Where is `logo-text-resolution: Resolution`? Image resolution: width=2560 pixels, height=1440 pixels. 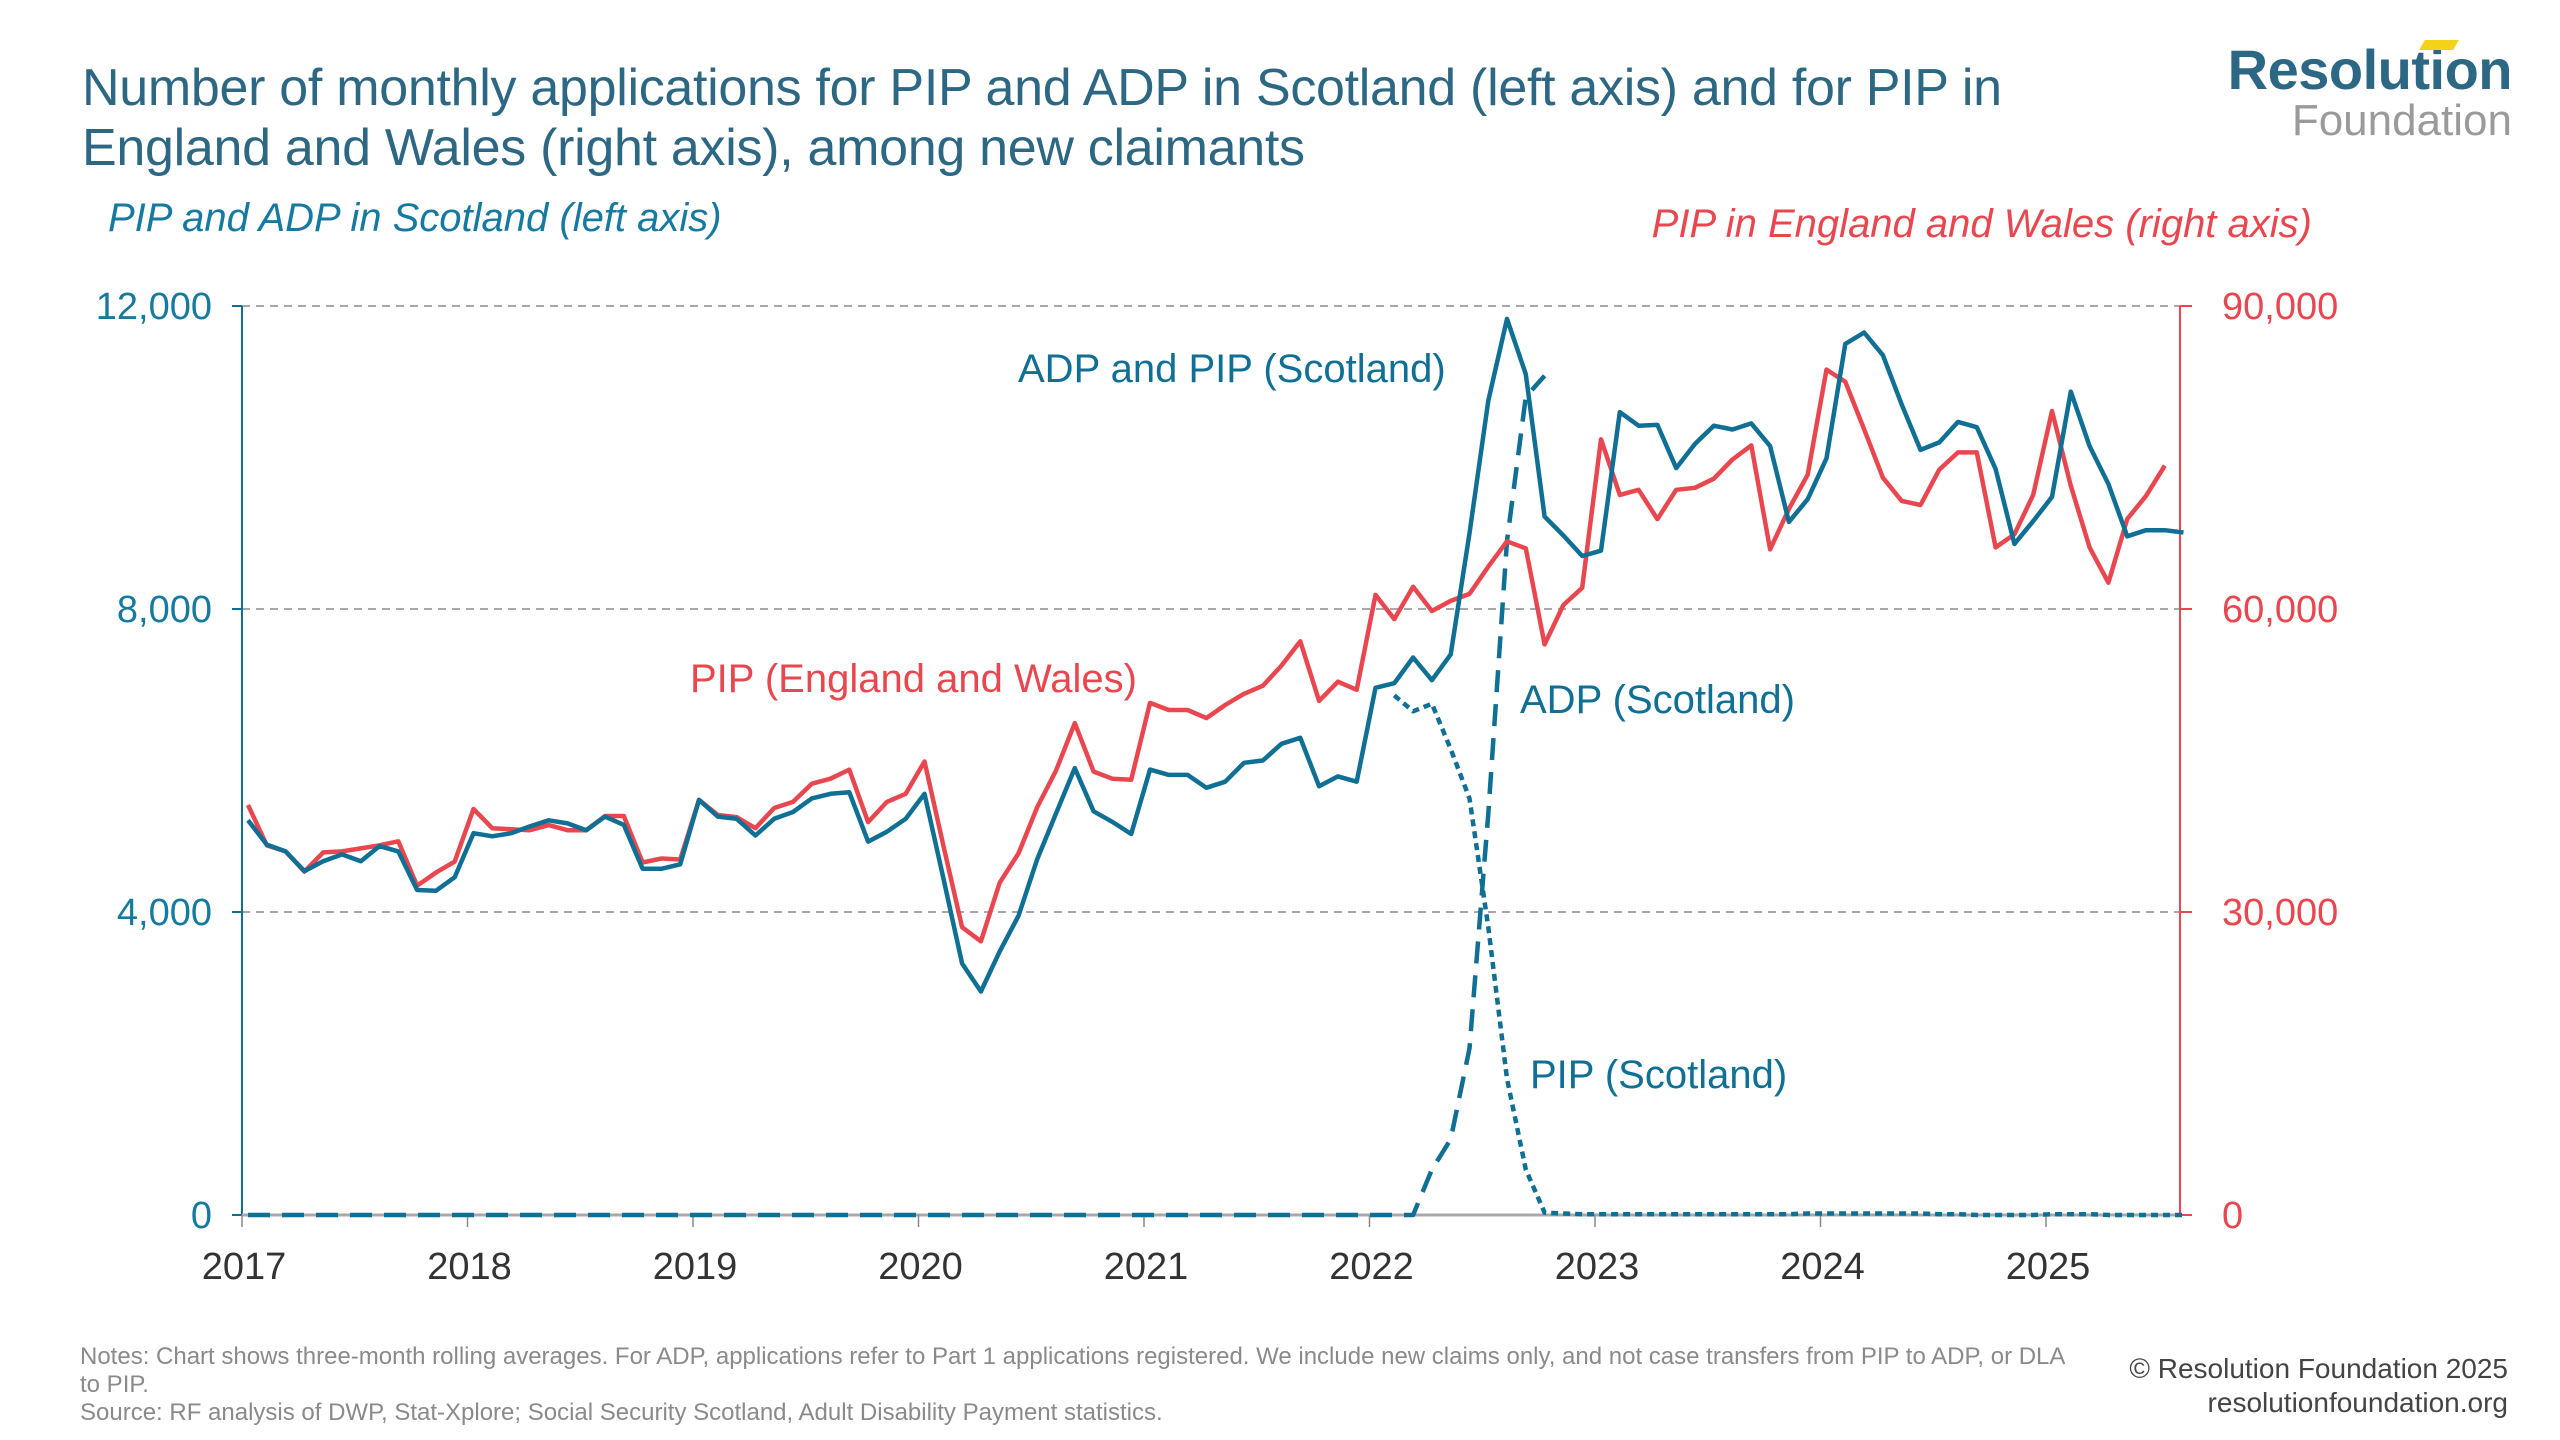 logo-text-resolution: Resolution is located at coordinates (2370, 69).